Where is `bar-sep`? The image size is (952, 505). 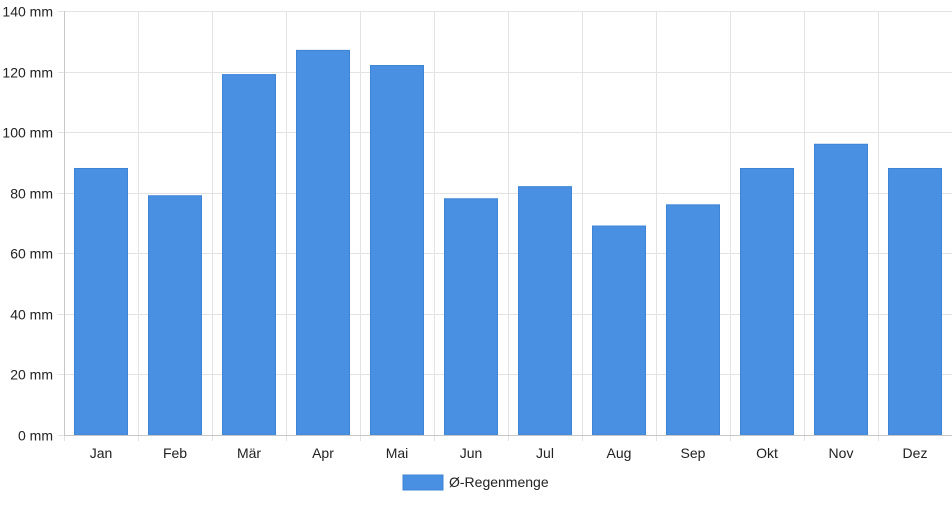
bar-sep is located at coordinates (693, 320).